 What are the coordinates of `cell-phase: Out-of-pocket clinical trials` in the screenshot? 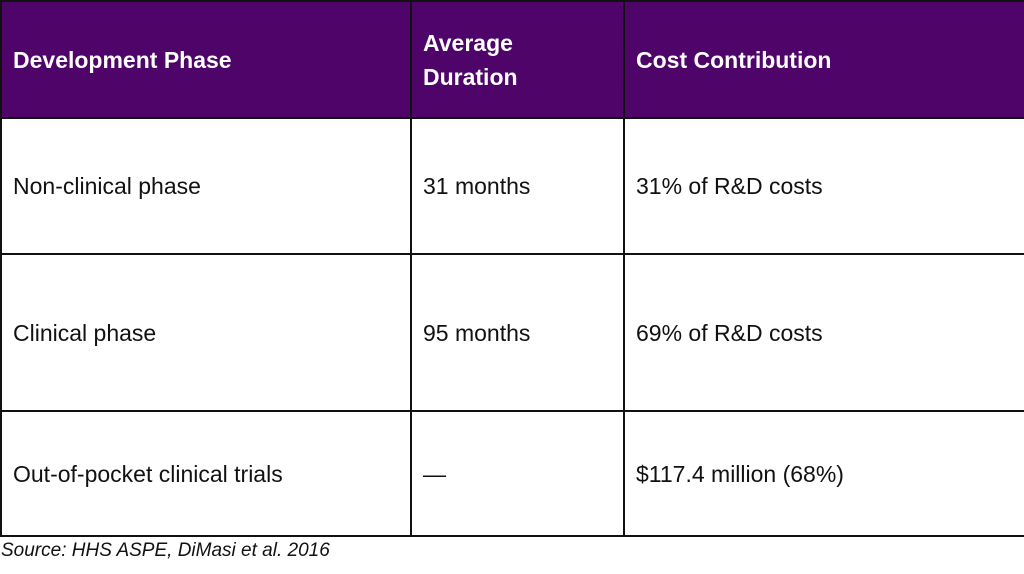 It's located at (206, 473).